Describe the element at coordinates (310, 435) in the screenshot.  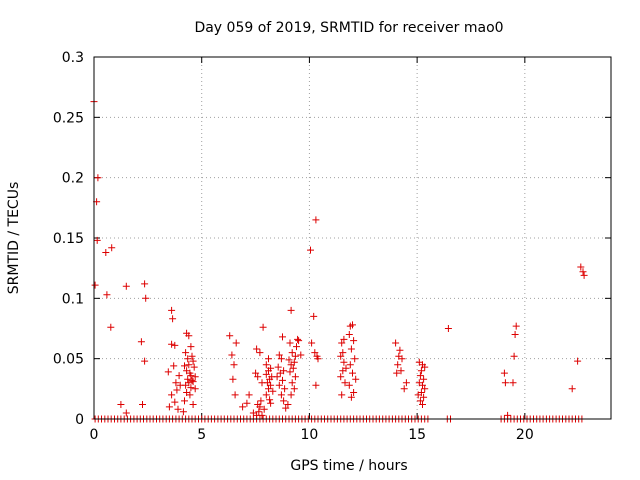
I see `x-tick-label: 10` at that location.